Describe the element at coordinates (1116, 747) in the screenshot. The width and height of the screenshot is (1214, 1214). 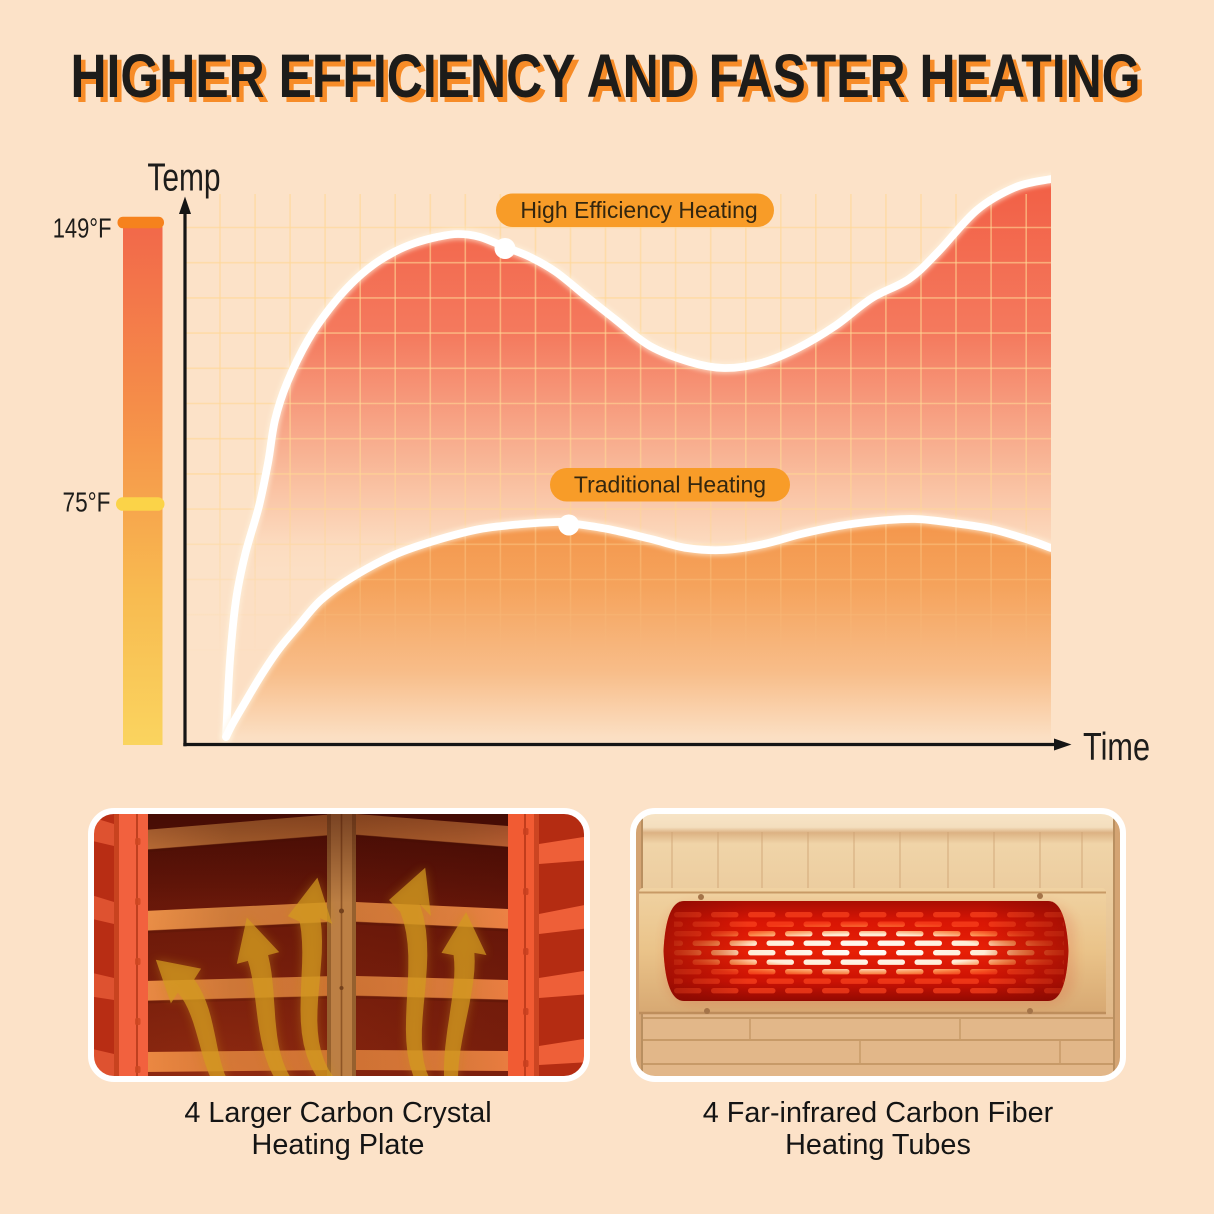
I see `svg-text: Time` at that location.